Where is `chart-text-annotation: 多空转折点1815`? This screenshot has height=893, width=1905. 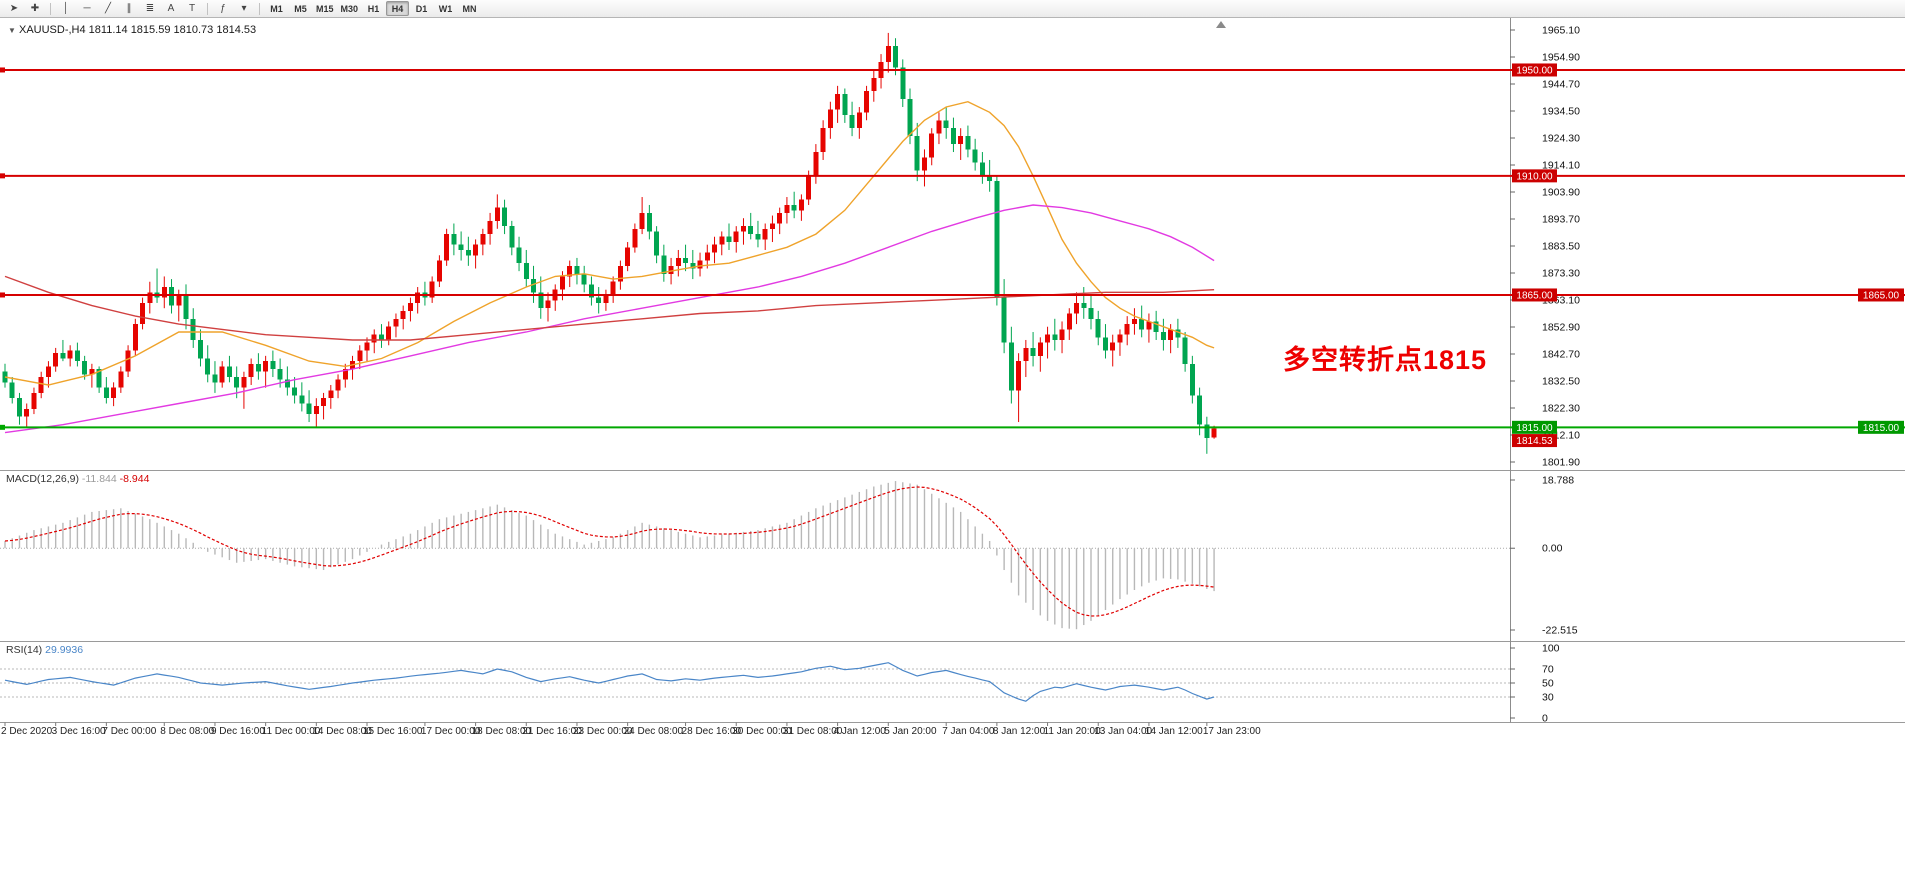
chart-text-annotation: 多空转折点1815 is located at coordinates (1385, 360).